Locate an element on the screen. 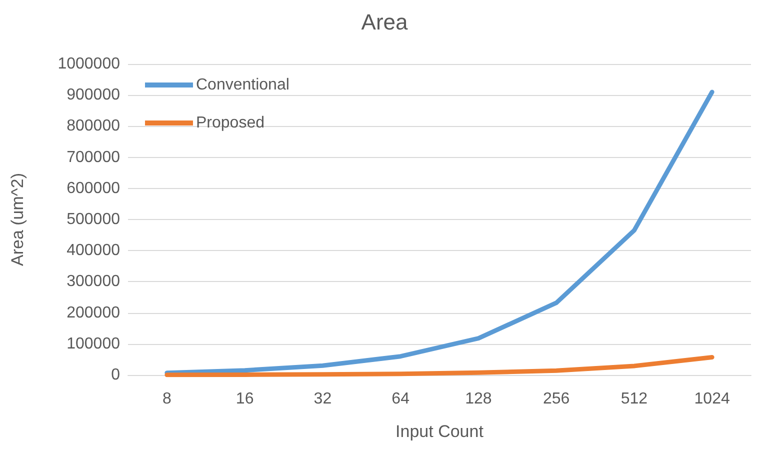 The width and height of the screenshot is (769, 449). y-tick-label: 600000 is located at coordinates (93, 188).